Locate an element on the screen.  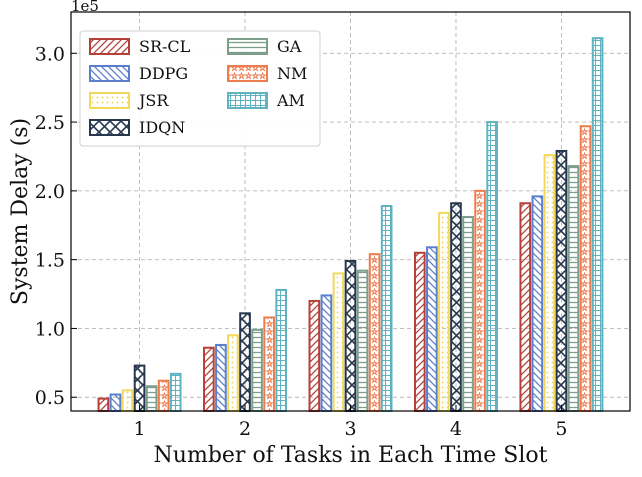
y-axis-multiplier: 1e5 is located at coordinates (85, 7).